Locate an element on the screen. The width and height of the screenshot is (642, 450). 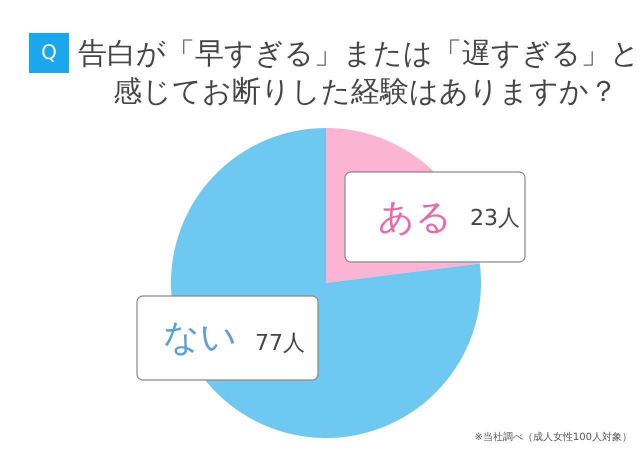
text: Q is located at coordinates (49, 52).